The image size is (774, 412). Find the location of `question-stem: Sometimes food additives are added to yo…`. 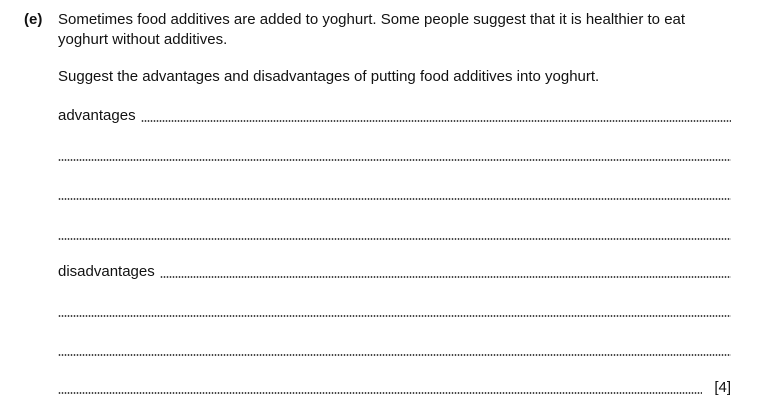

question-stem: Sometimes food additives are added to yo… is located at coordinates (372, 29).